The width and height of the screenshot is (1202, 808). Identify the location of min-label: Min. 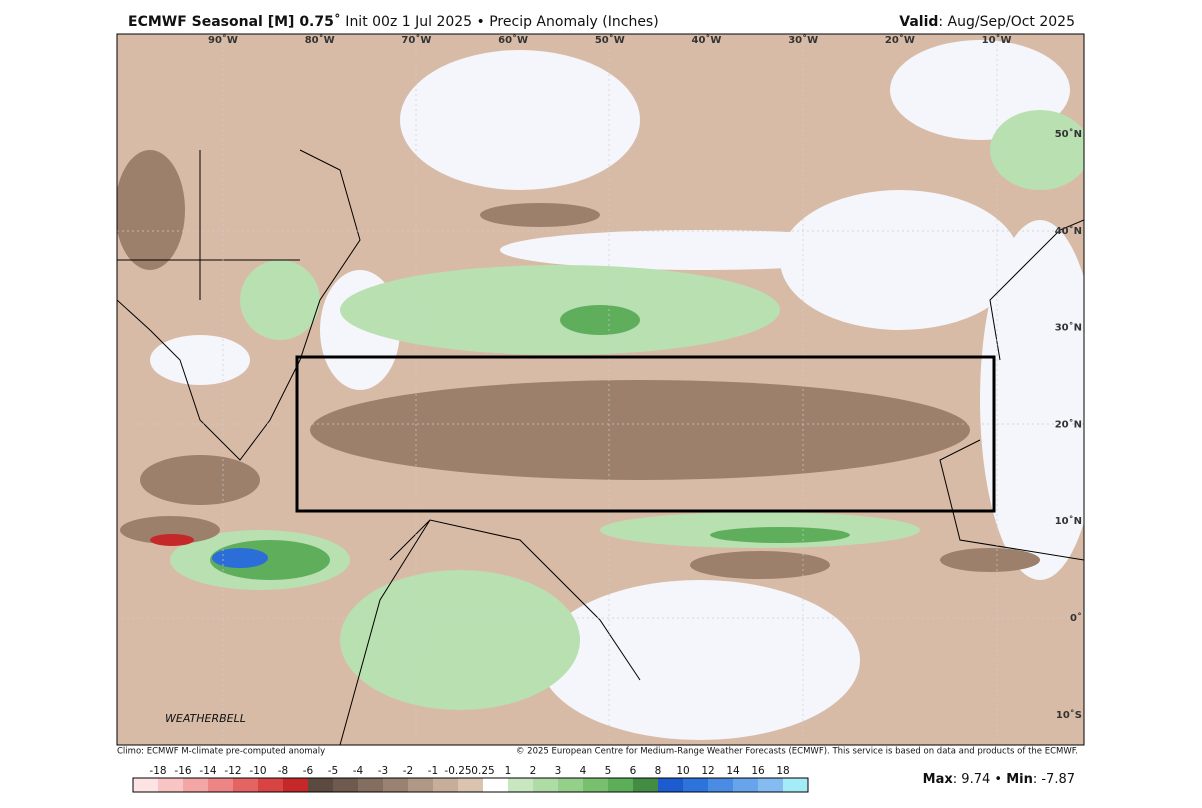
(1019, 779).